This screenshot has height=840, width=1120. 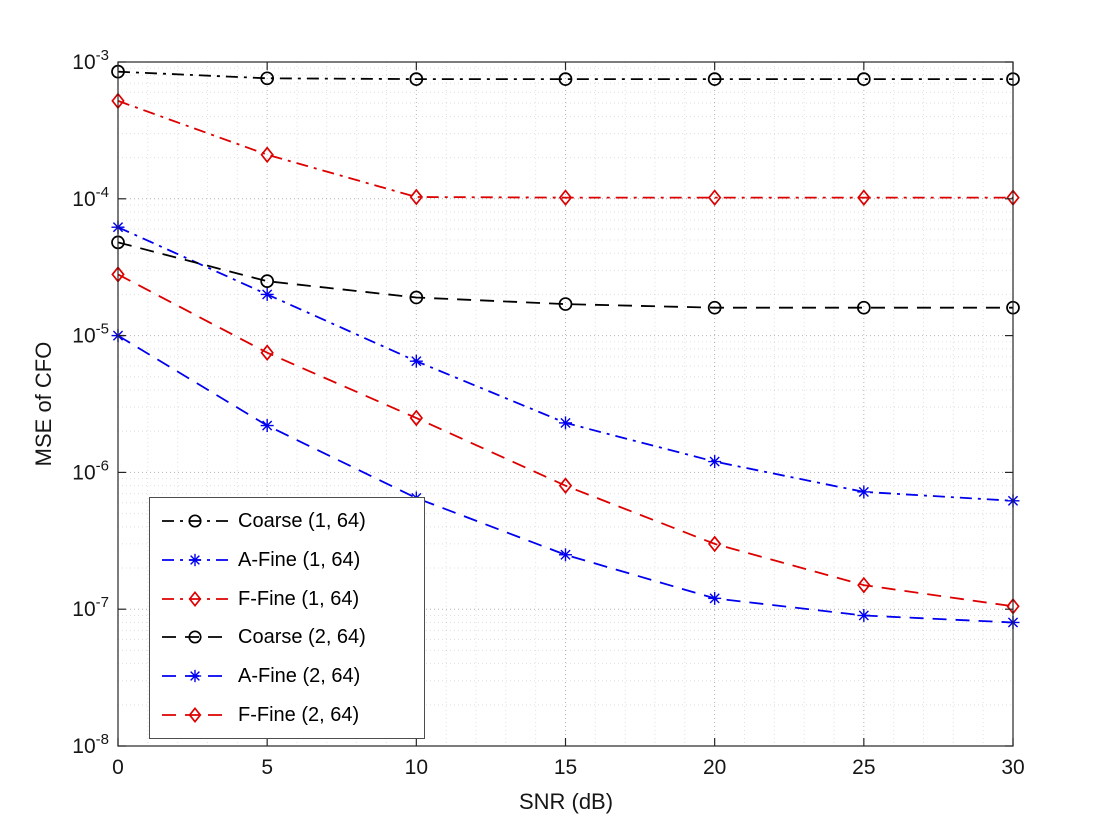 I want to click on legend-label: F-Fine (1, 64), so click(x=299, y=598).